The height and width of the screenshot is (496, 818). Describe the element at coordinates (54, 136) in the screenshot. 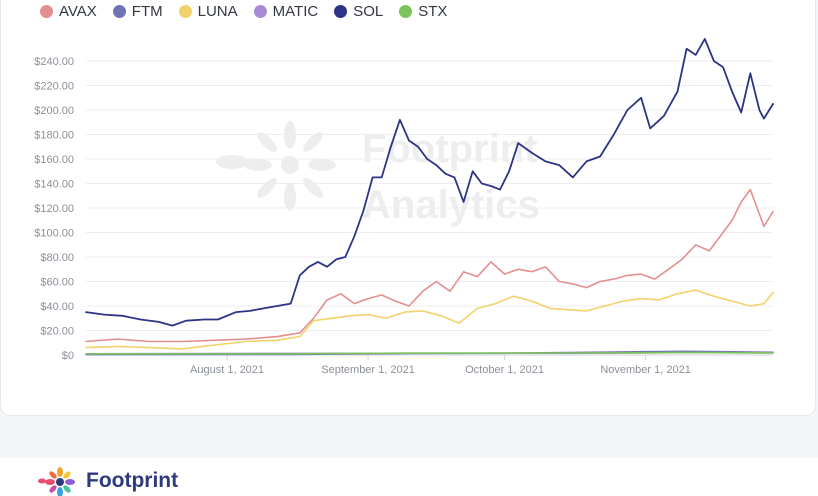

I see `y-tick-label: $180.00` at that location.